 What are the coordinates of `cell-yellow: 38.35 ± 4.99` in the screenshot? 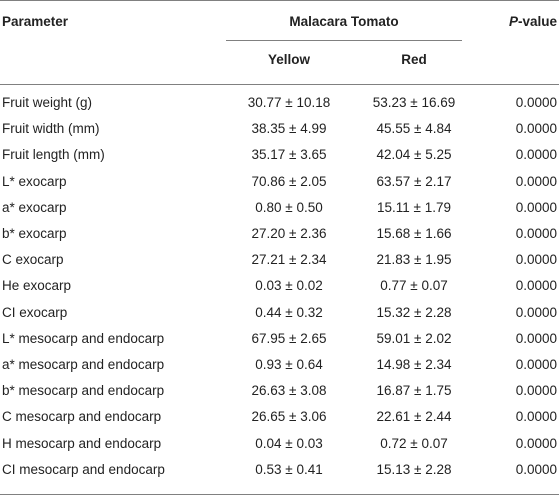 It's located at (289, 129).